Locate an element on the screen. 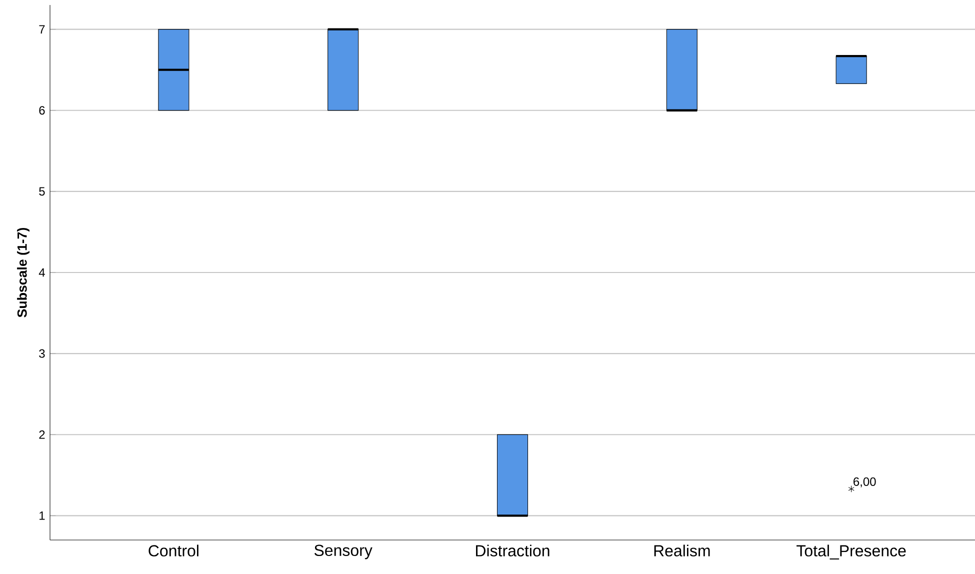 This screenshot has height=574, width=975. y-axis-title: Subscale (1-7) is located at coordinates (23, 273).